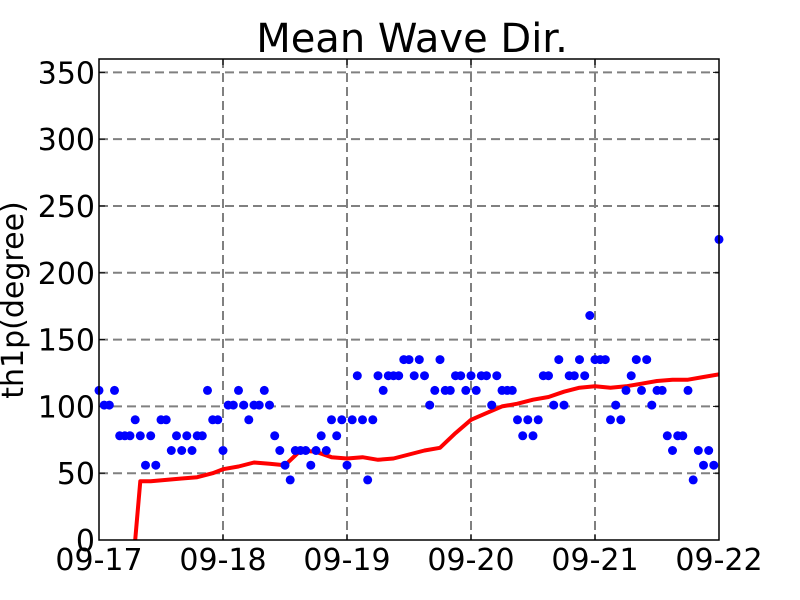 Image resolution: width=800 pixels, height=600 pixels. What do you see at coordinates (66, 341) in the screenshot?
I see `y-tick-label: 150` at bounding box center [66, 341].